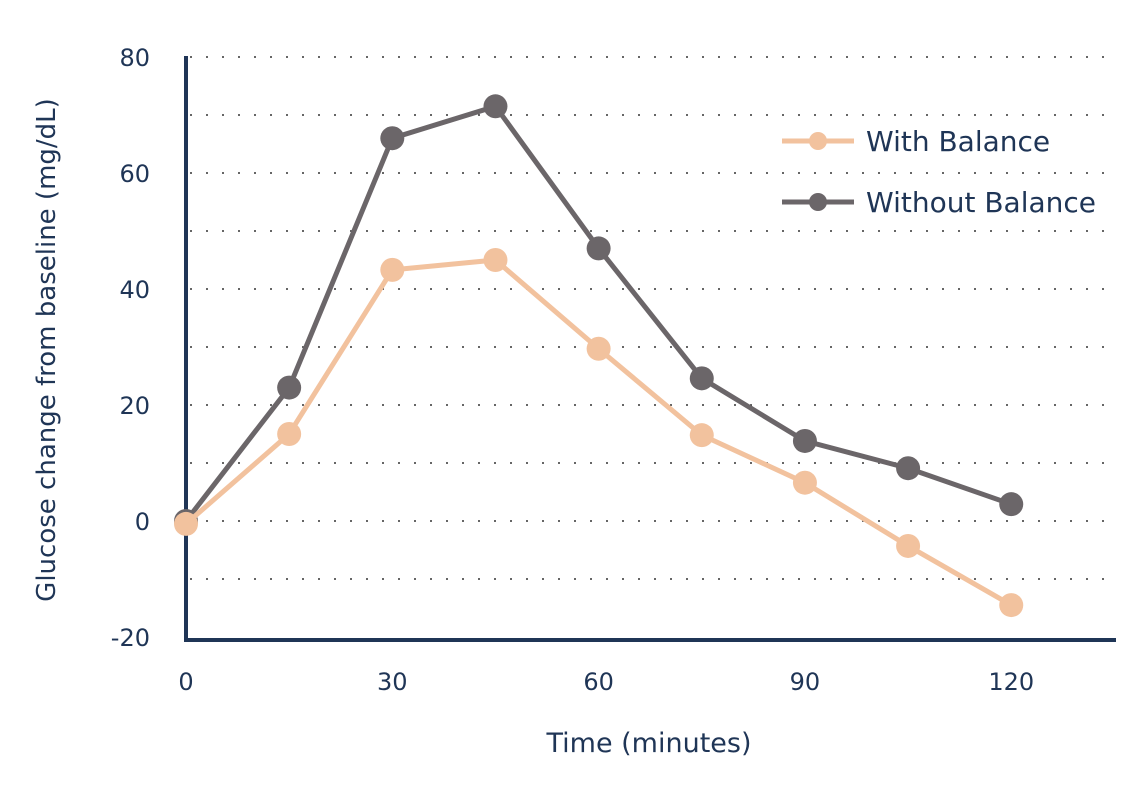 The height and width of the screenshot is (790, 1144). Describe the element at coordinates (185, 682) in the screenshot. I see `x-tick-label: 0` at that location.